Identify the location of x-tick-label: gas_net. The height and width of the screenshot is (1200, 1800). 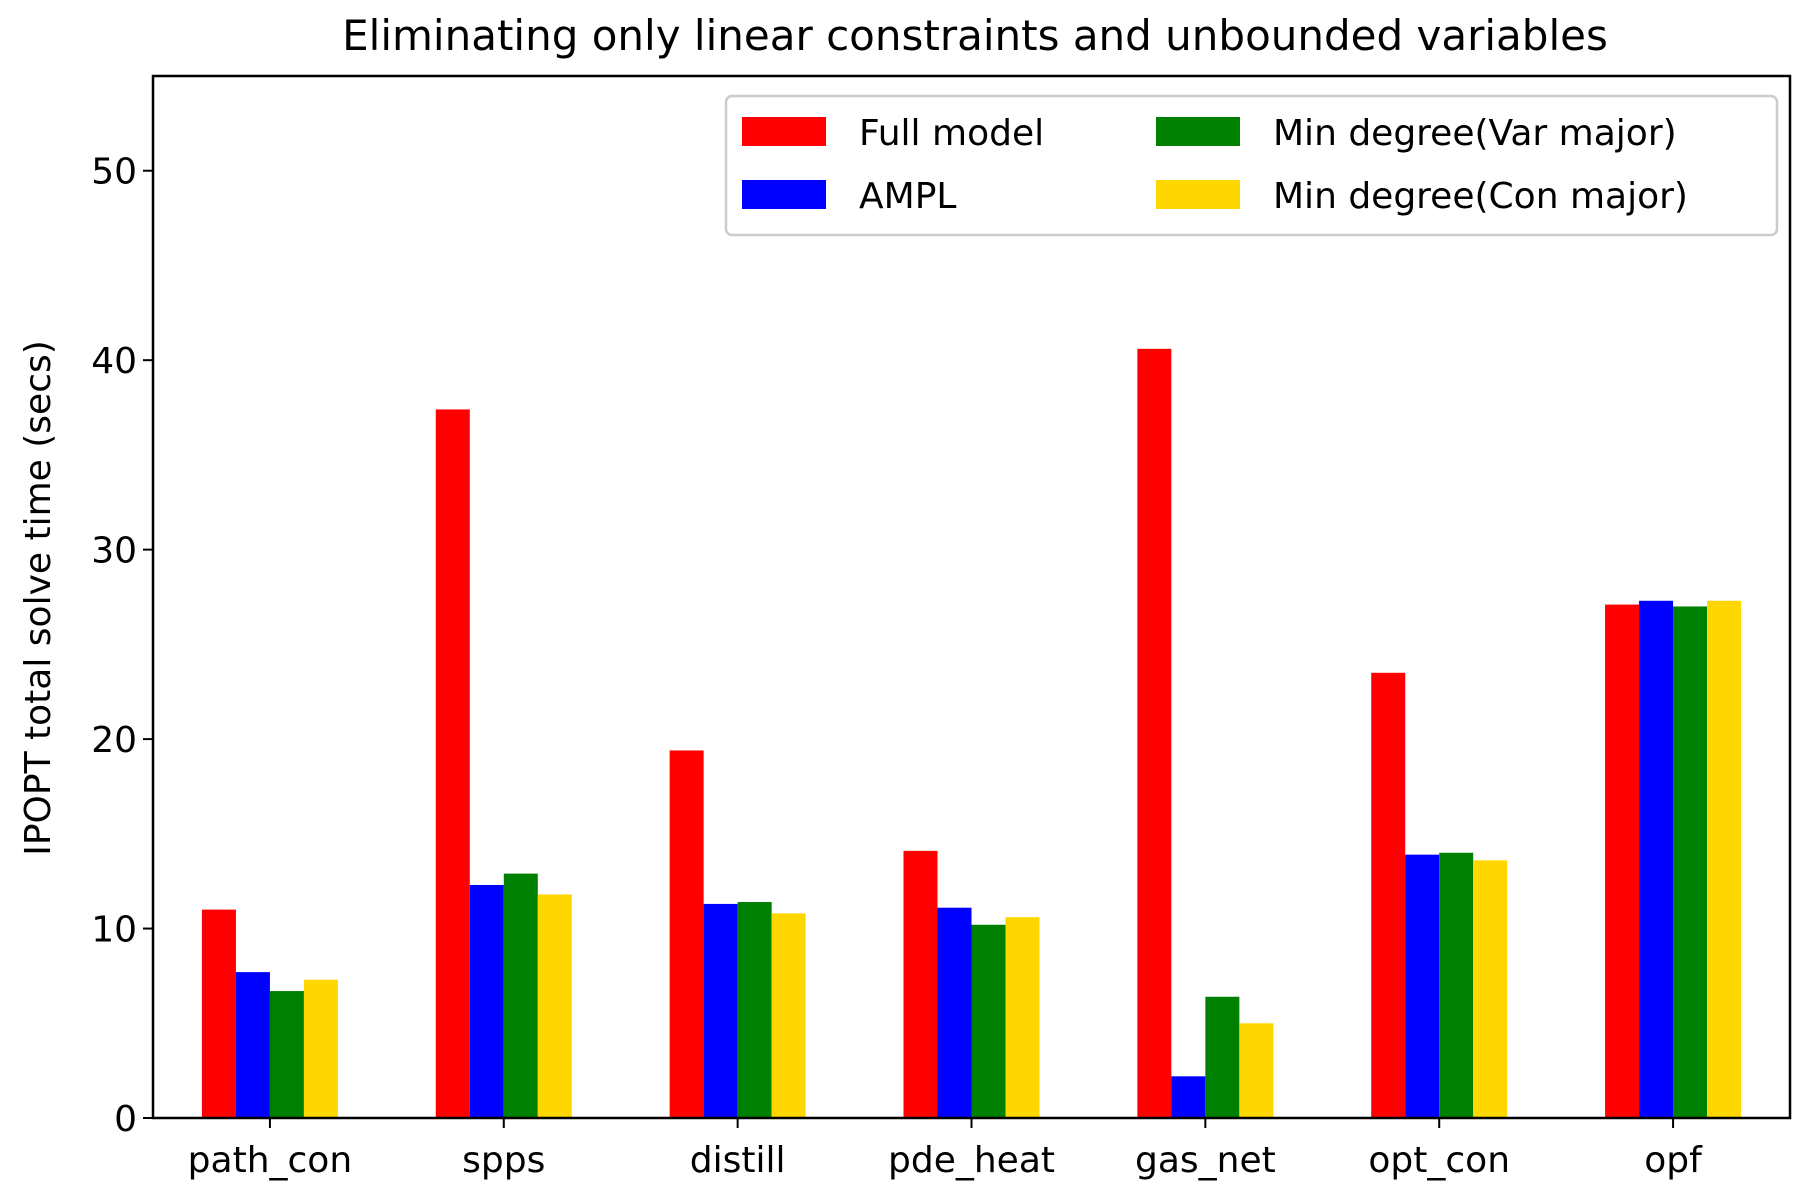
(1205, 1160).